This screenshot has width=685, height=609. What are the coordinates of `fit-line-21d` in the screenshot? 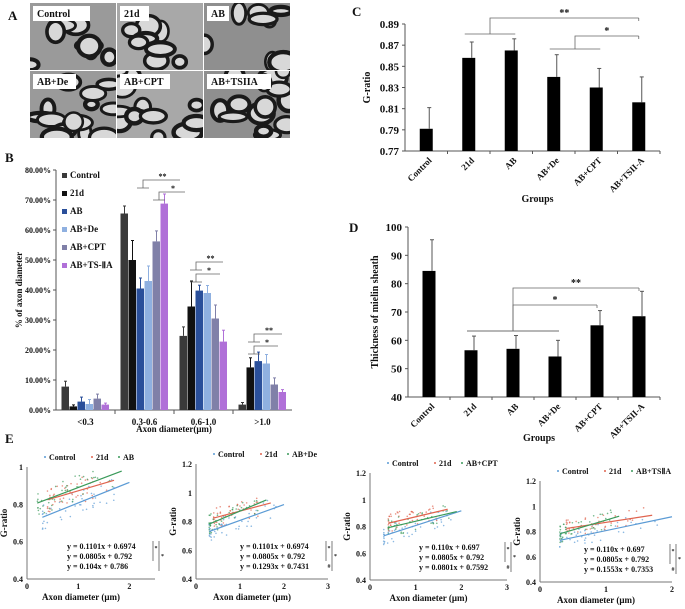 It's located at (81, 490).